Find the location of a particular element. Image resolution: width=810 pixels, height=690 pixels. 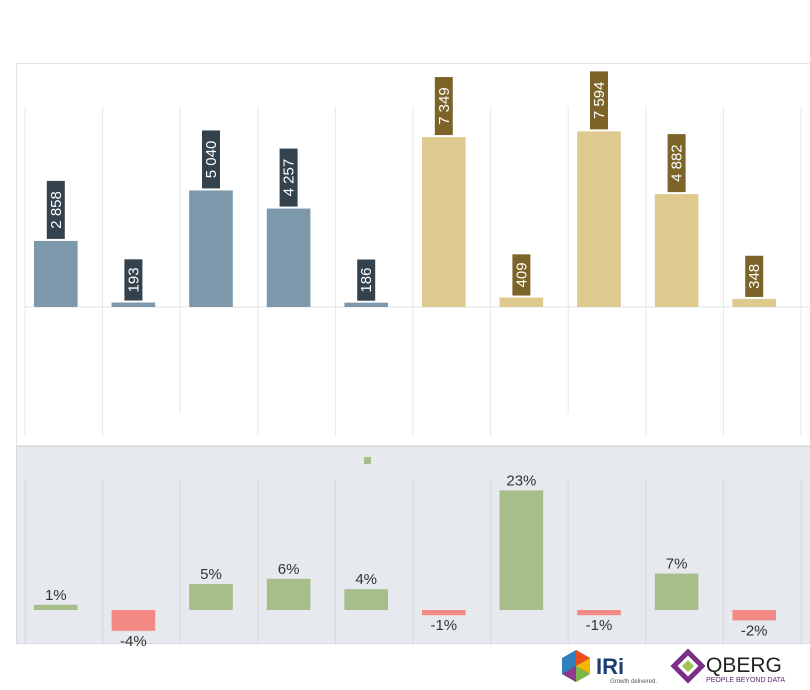

bar-value-label: 5 040 is located at coordinates (211, 160).